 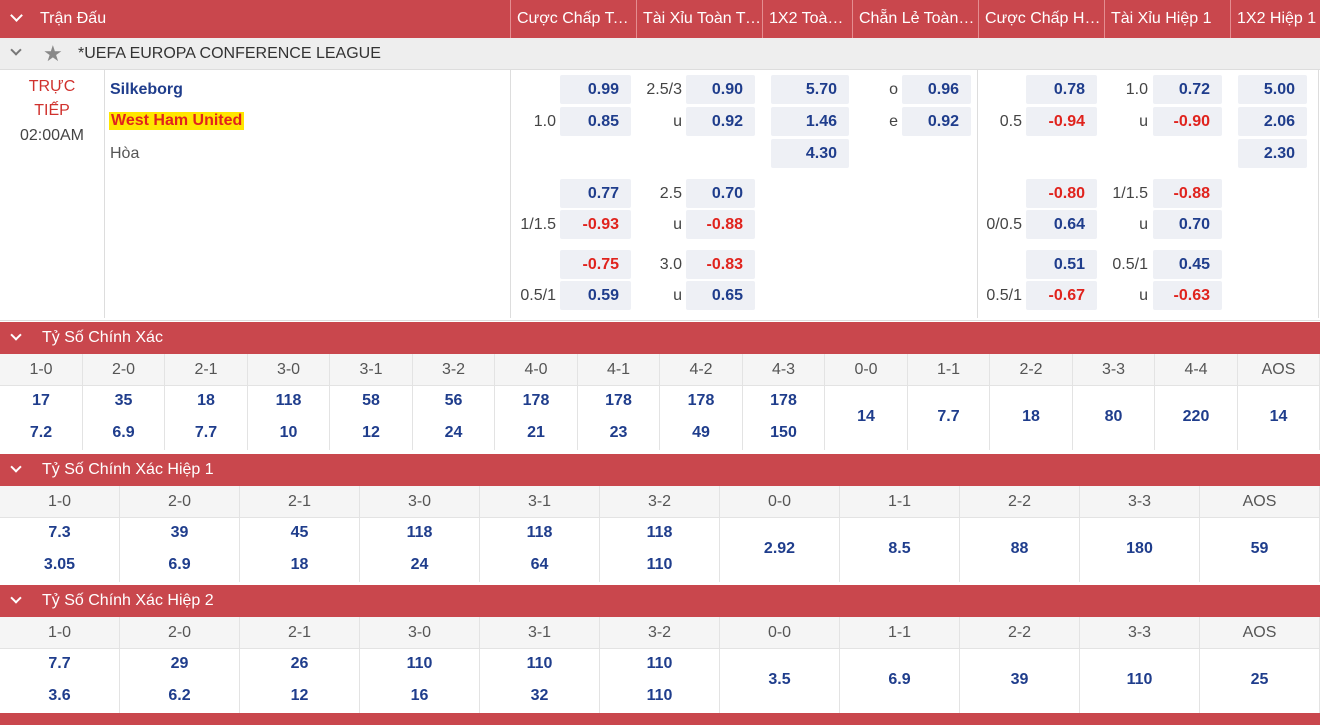 I want to click on ou-odd-under: 0.65, so click(x=720, y=295).